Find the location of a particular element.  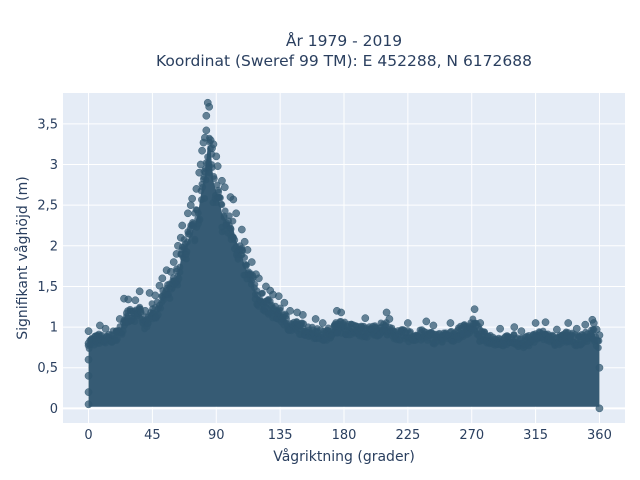

y-axis-ticks: 0 0,5 1 1,5 2 2,5 3 3,5 is located at coordinates (47, 266).